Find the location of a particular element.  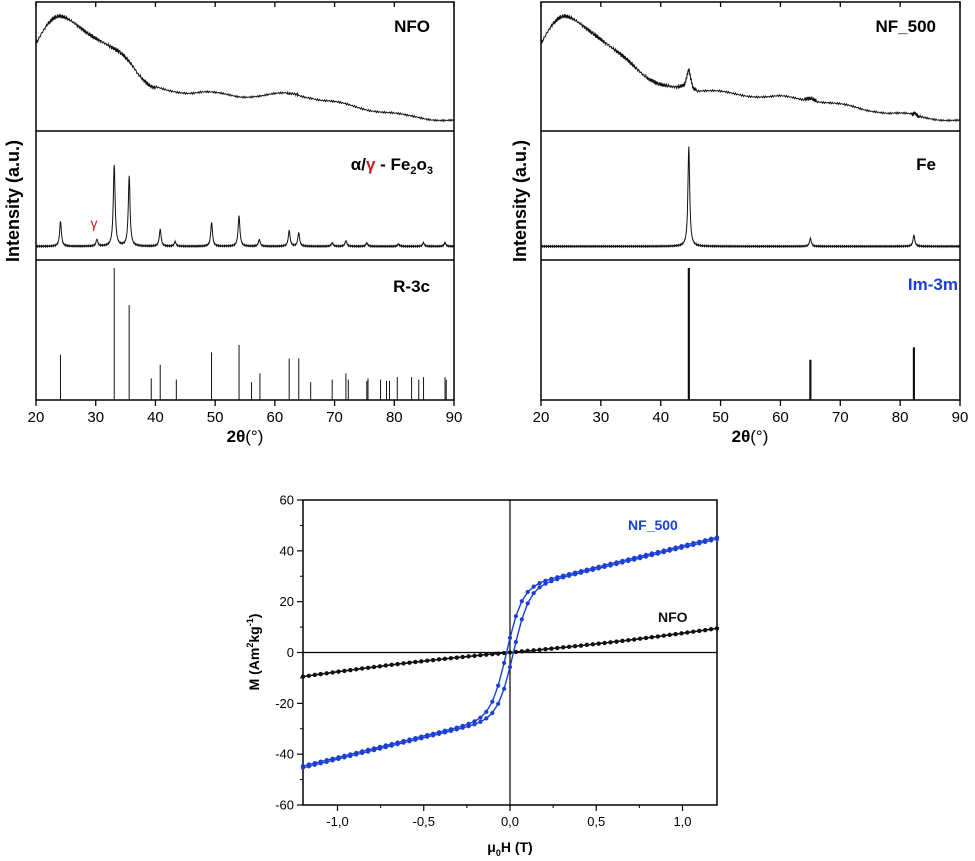

label-sub-3: 3 is located at coordinates (430, 171).